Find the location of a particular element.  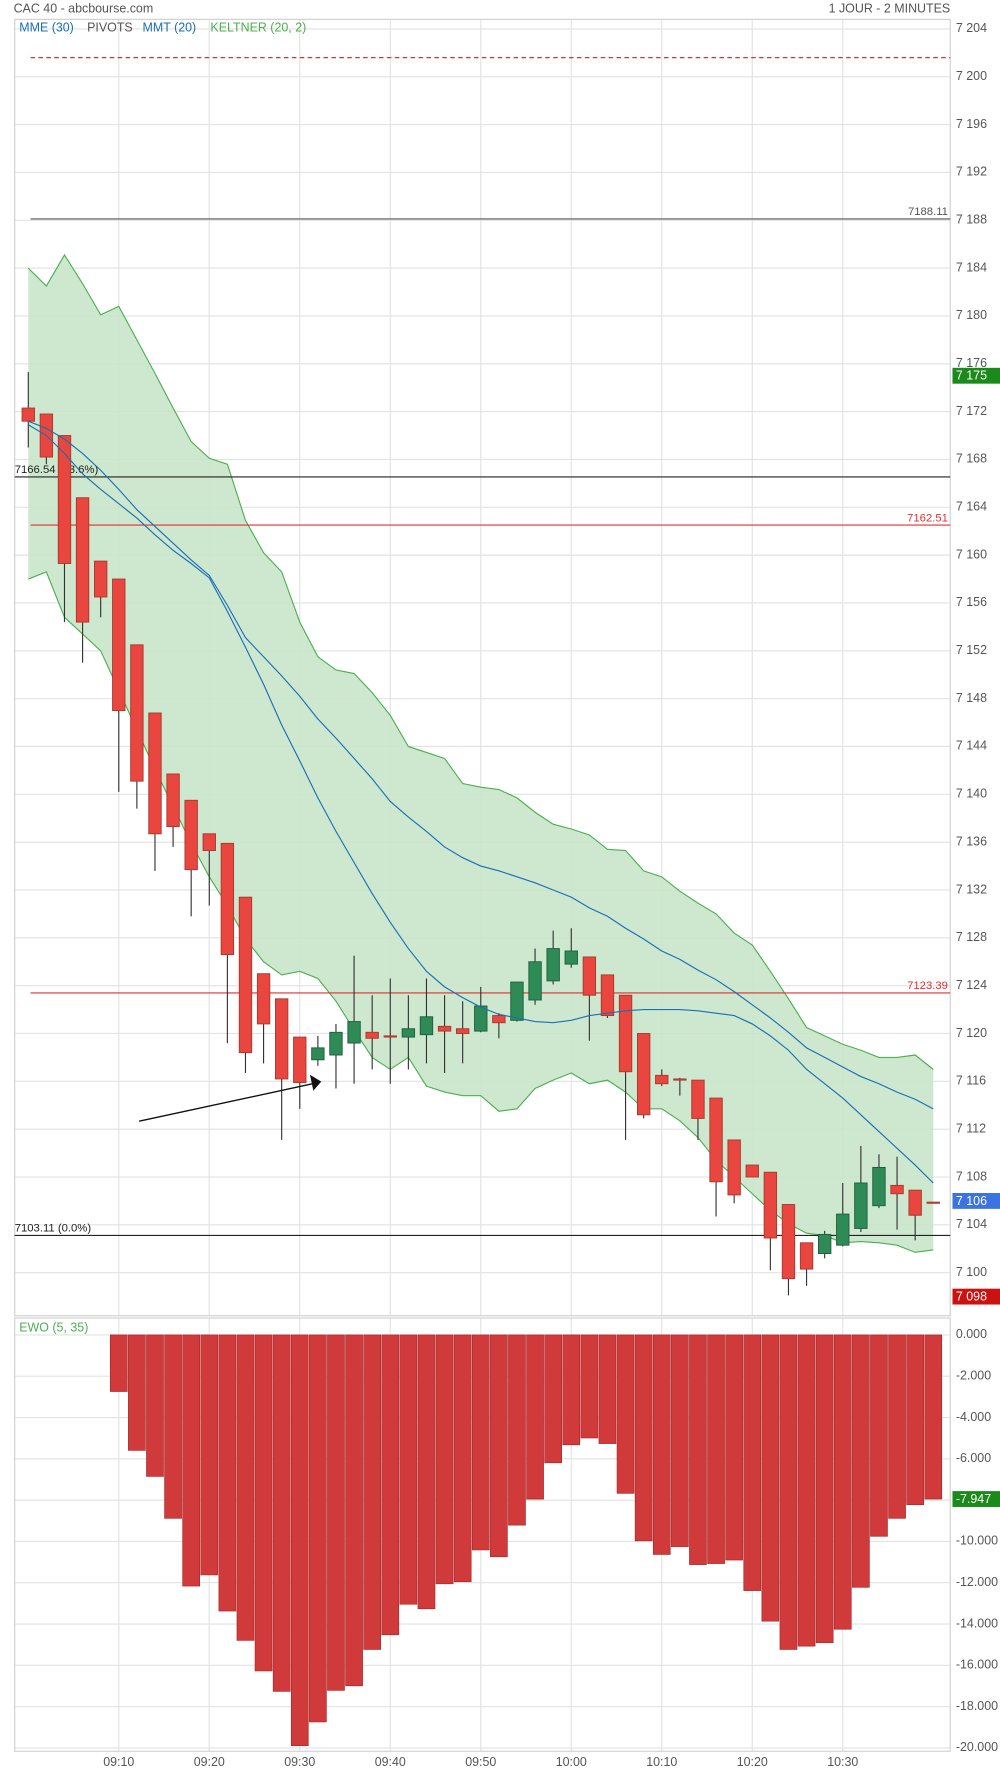

y-tick-label: -4.000 is located at coordinates (973, 1417).